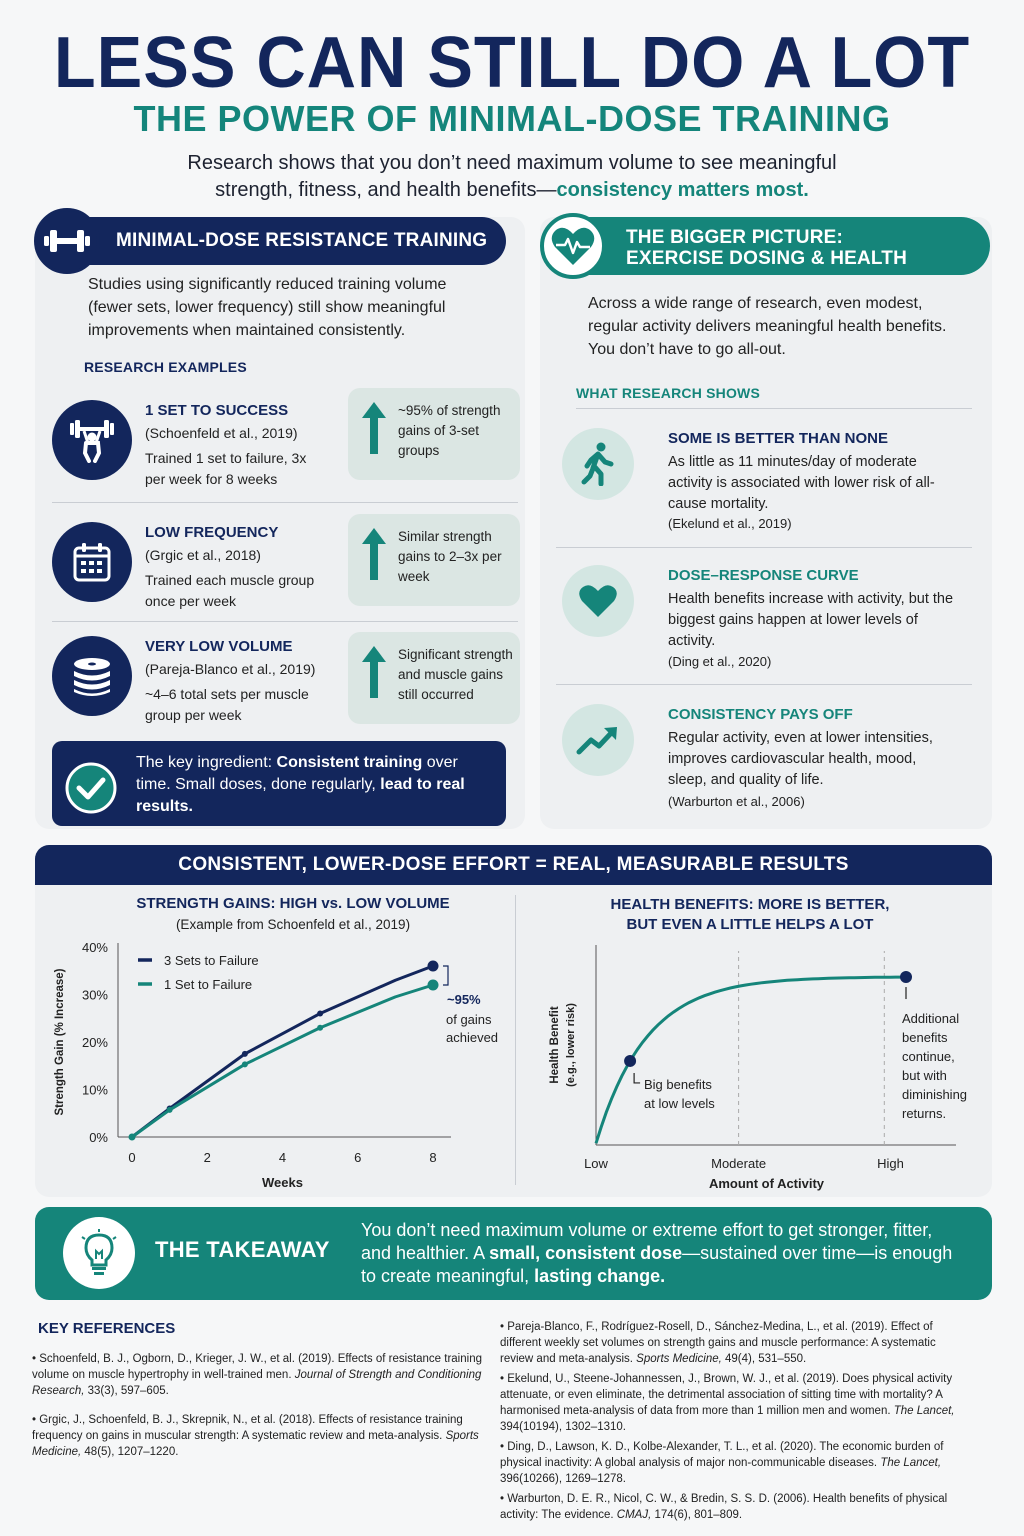 This screenshot has height=1536, width=1024. I want to click on annotation-text: benefits, so click(925, 1037).